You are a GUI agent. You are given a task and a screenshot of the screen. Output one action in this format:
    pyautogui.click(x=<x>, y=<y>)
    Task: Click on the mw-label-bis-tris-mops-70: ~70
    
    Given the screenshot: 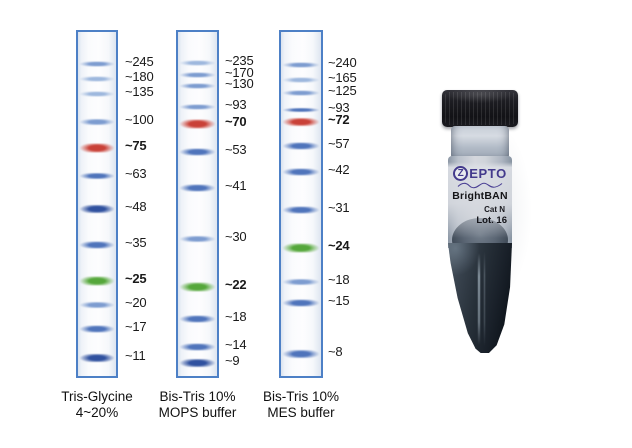 What is the action you would take?
    pyautogui.click(x=236, y=121)
    